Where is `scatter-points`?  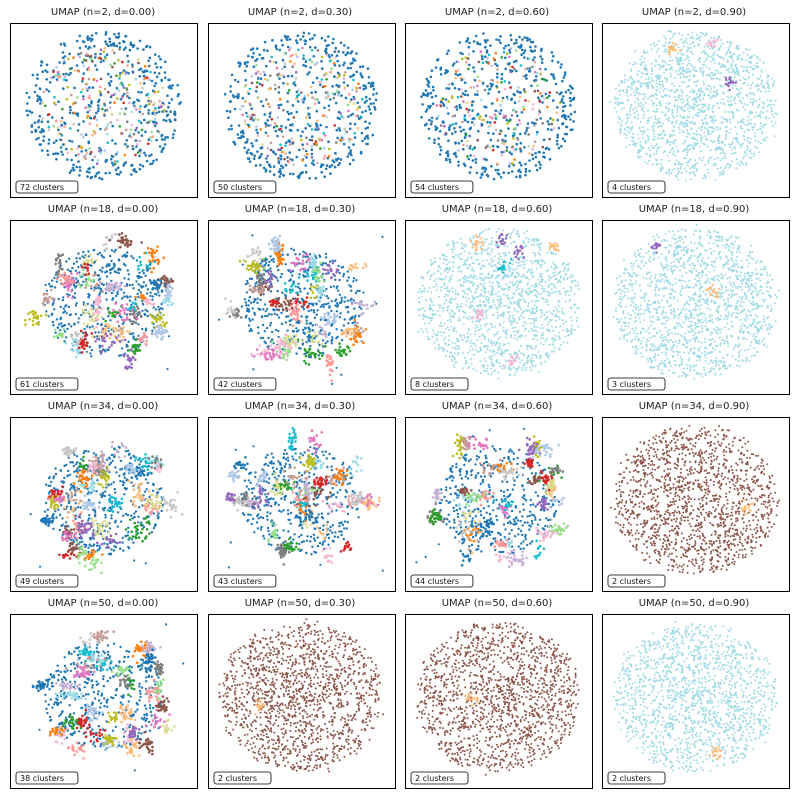
scatter-points is located at coordinates (300, 105).